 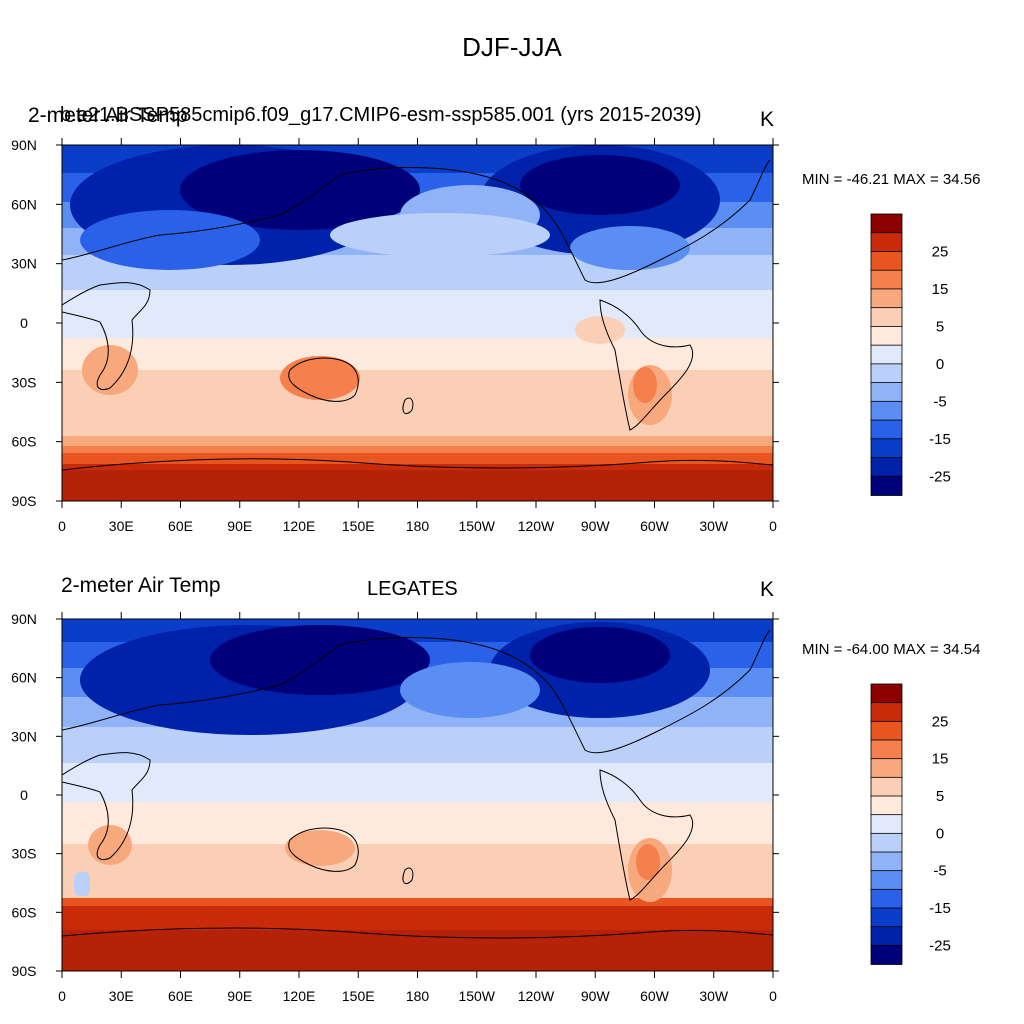 I want to click on panel-2-units: K, so click(x=767, y=589).